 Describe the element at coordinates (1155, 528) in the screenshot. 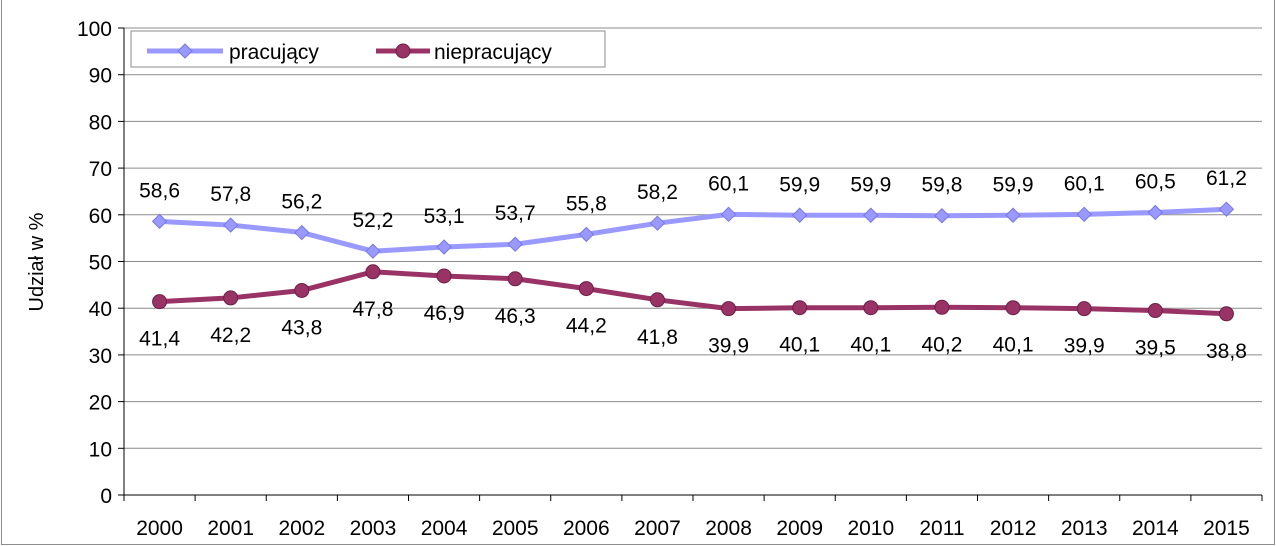

I see `x-tick-label: 2014` at that location.